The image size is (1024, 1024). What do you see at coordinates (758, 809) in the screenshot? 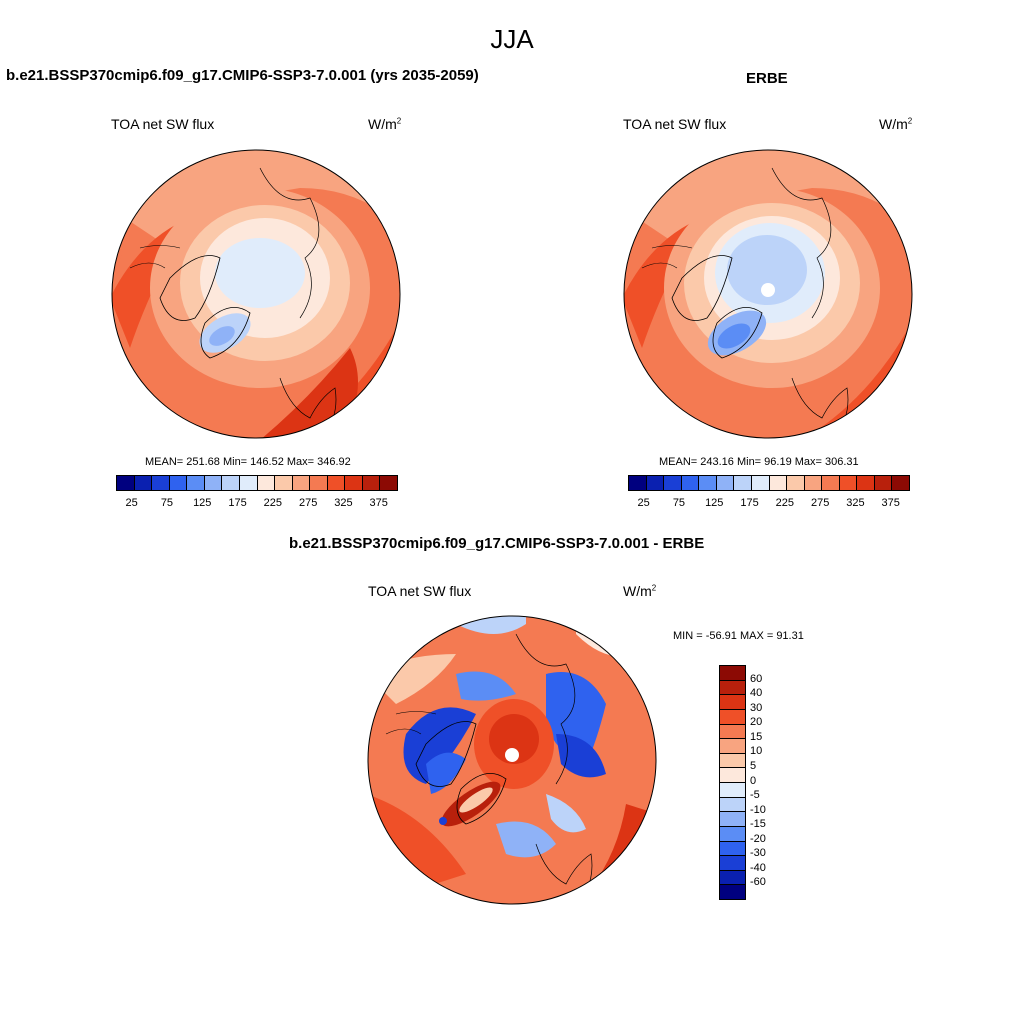
I see `colorbar-tick-label: -10` at bounding box center [758, 809].